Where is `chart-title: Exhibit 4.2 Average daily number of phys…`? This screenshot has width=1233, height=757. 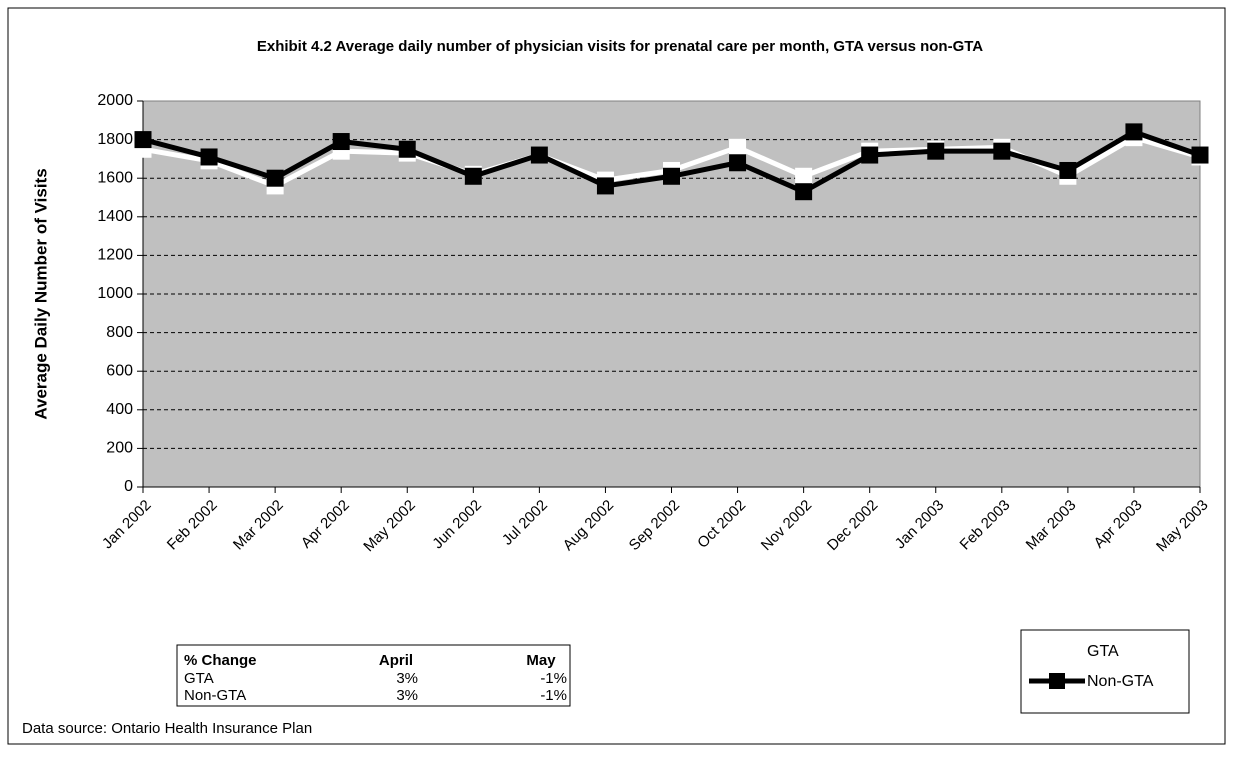
chart-title: Exhibit 4.2 Average daily number of phys… is located at coordinates (620, 46).